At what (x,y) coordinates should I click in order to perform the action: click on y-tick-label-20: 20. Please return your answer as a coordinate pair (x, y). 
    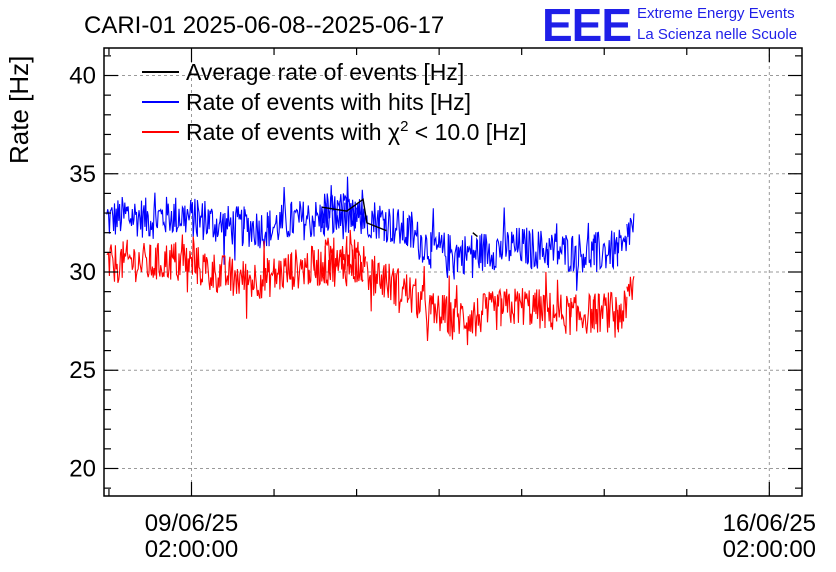
    Looking at the image, I should click on (82, 468).